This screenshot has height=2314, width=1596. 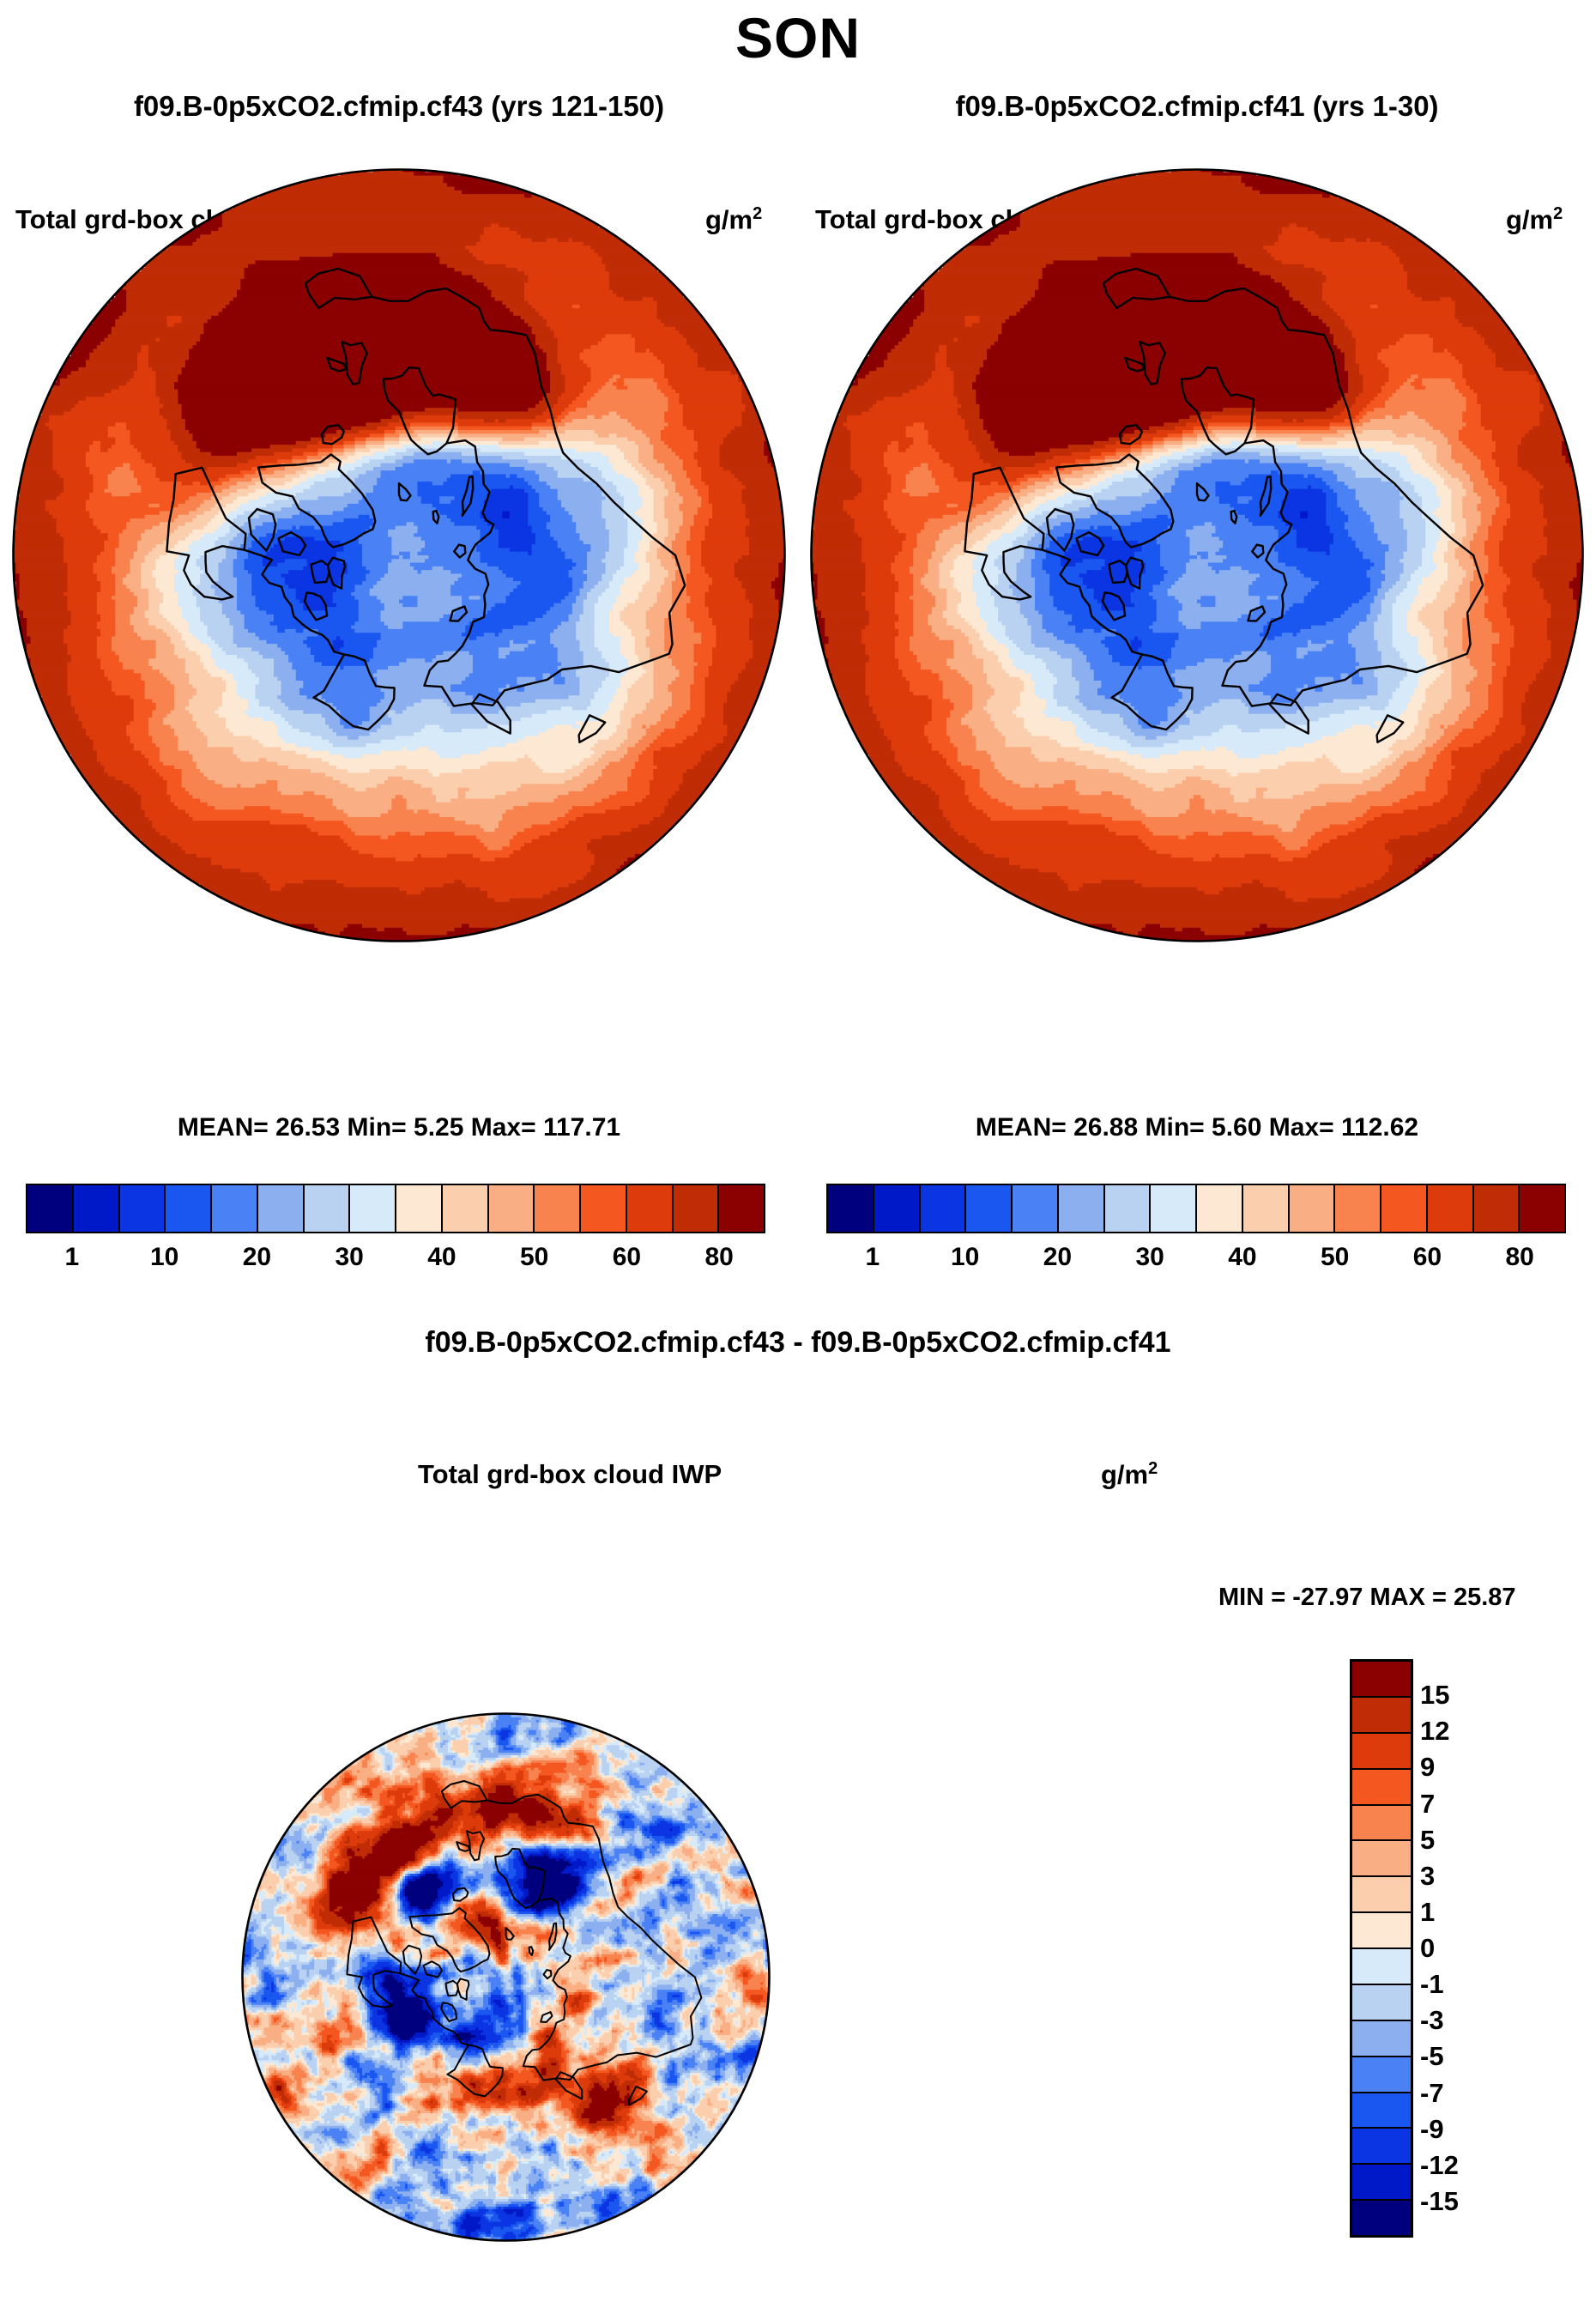 What do you see at coordinates (1427, 1948) in the screenshot?
I see `colorbar-tick-label: 0` at bounding box center [1427, 1948].